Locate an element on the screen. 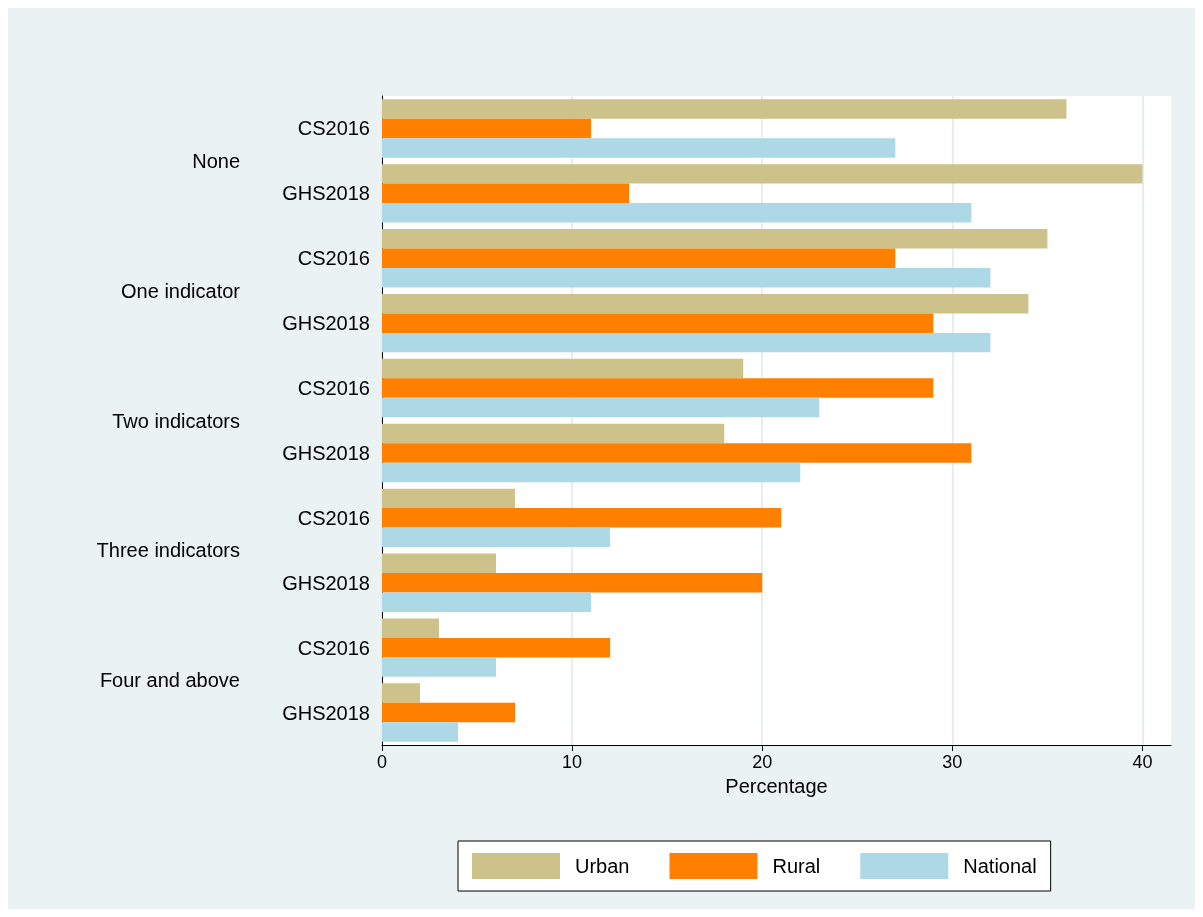 This screenshot has height=917, width=1203. x-tick-label: 20 is located at coordinates (762, 762).